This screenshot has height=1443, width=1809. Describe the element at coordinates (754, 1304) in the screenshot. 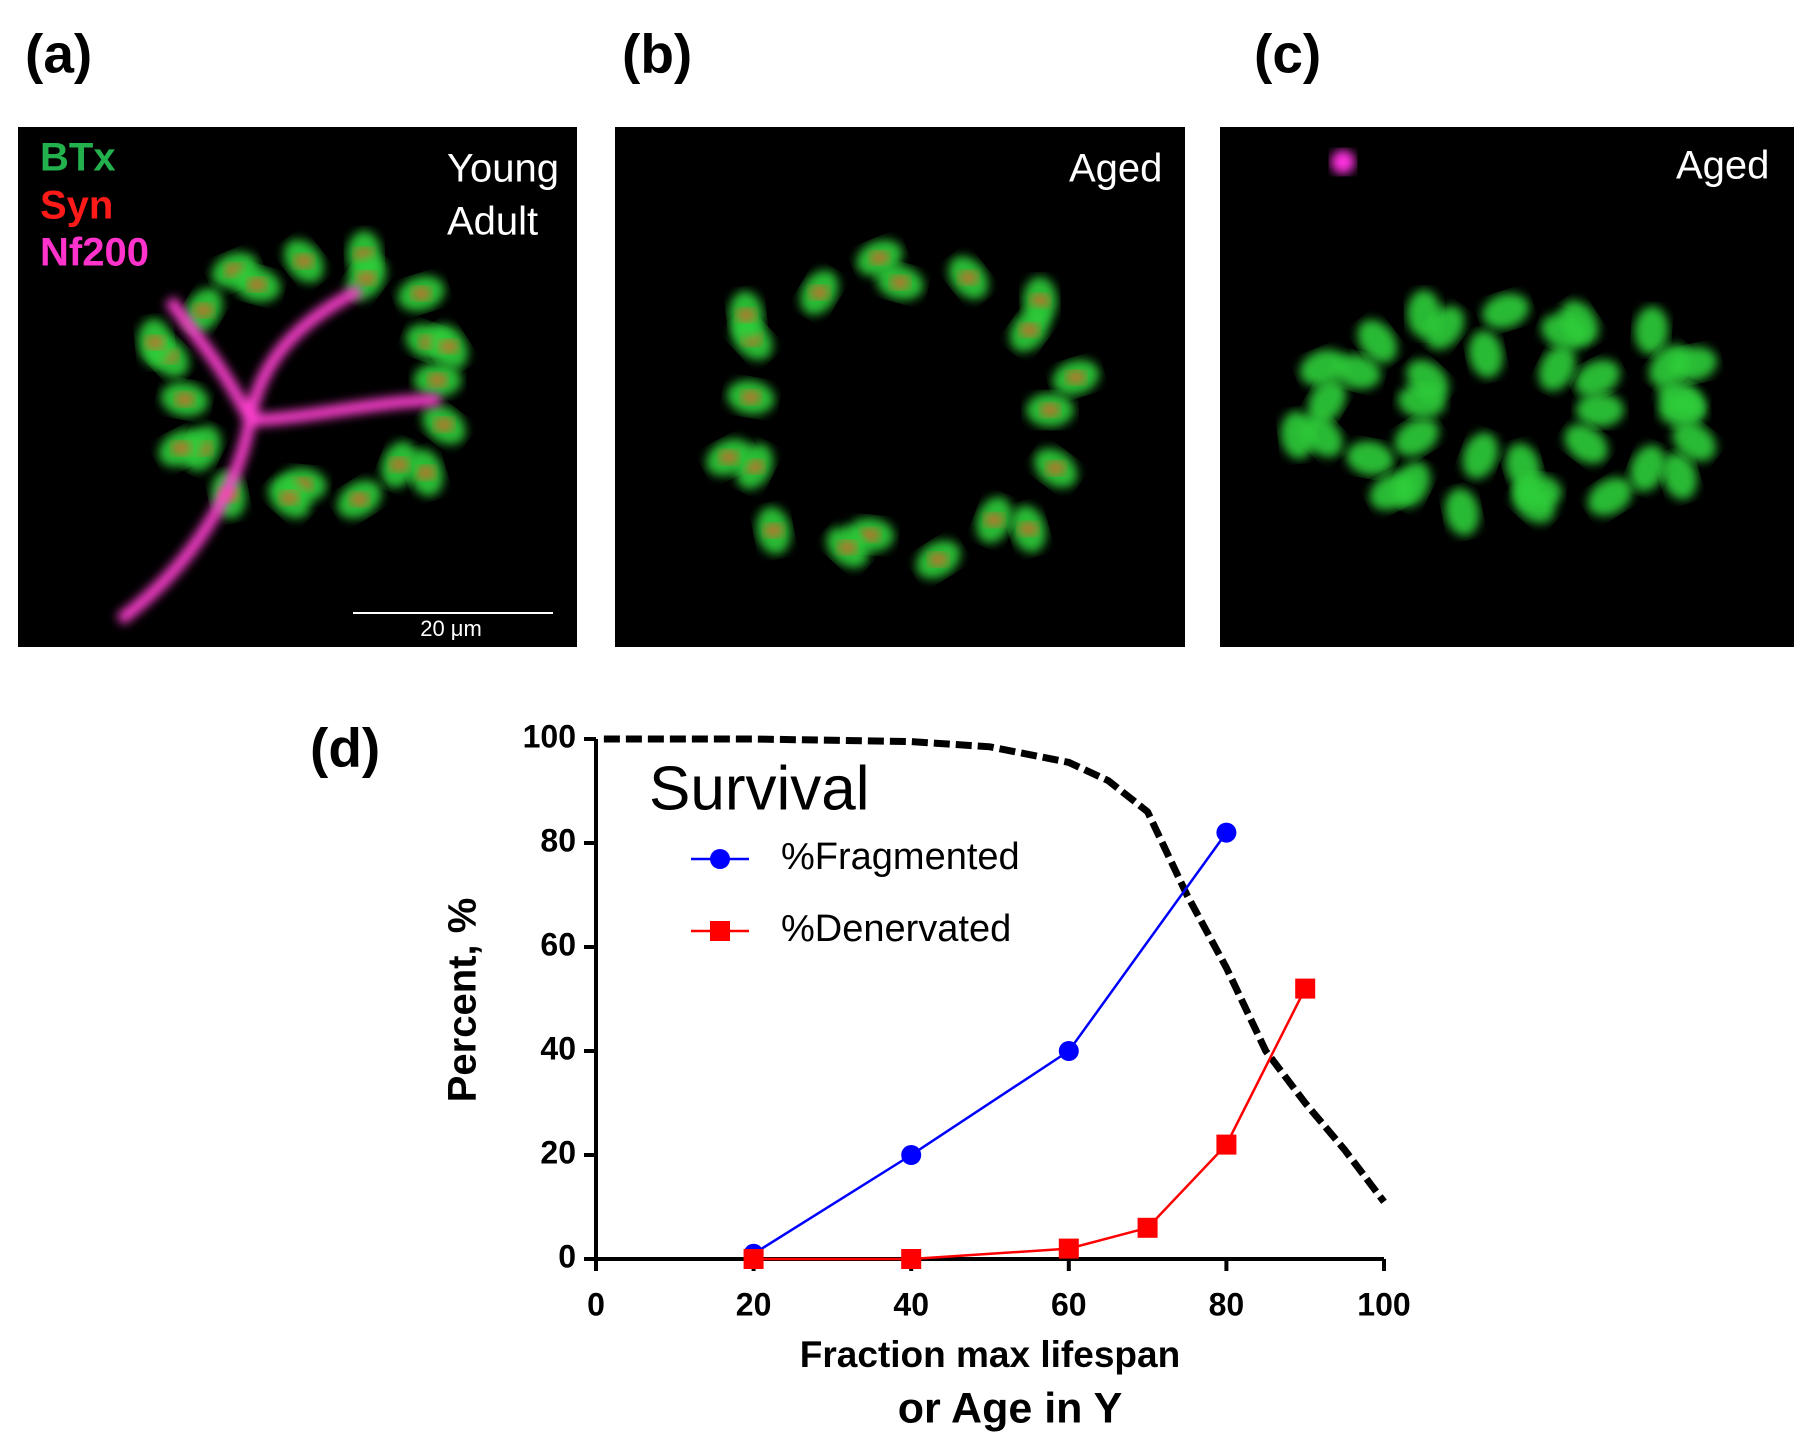

I see `x-tick-label: 20` at that location.